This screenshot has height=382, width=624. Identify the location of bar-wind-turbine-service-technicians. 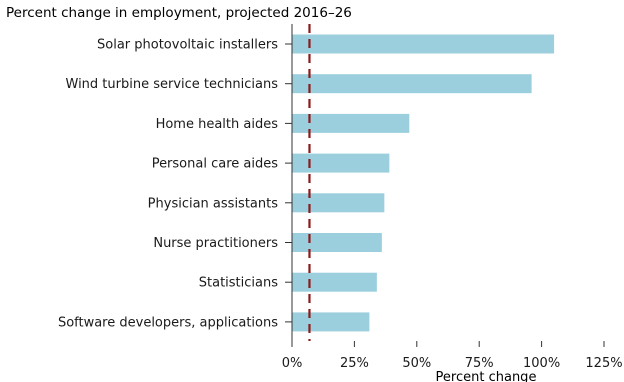
(412, 84).